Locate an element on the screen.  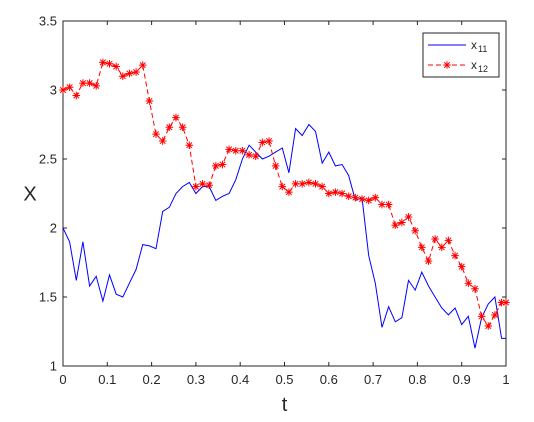
x-tick-label: 0.4 is located at coordinates (240, 379).